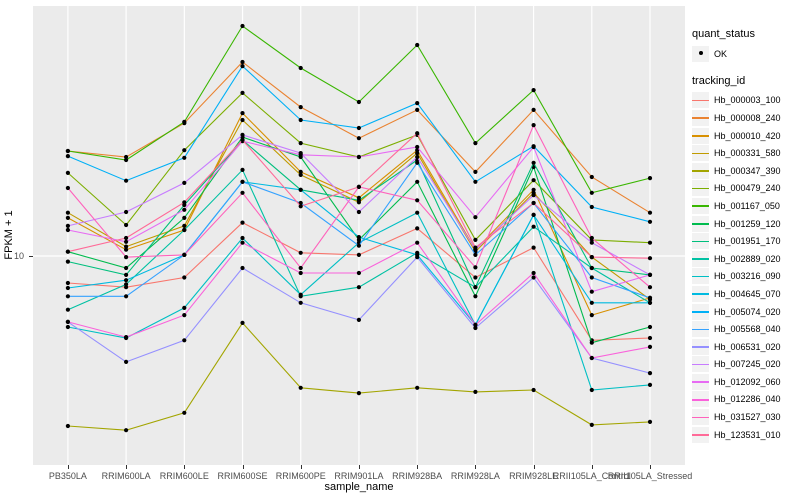  I want to click on legend-item-Hb_012286_040: Hb_012286_040, so click(745, 400).